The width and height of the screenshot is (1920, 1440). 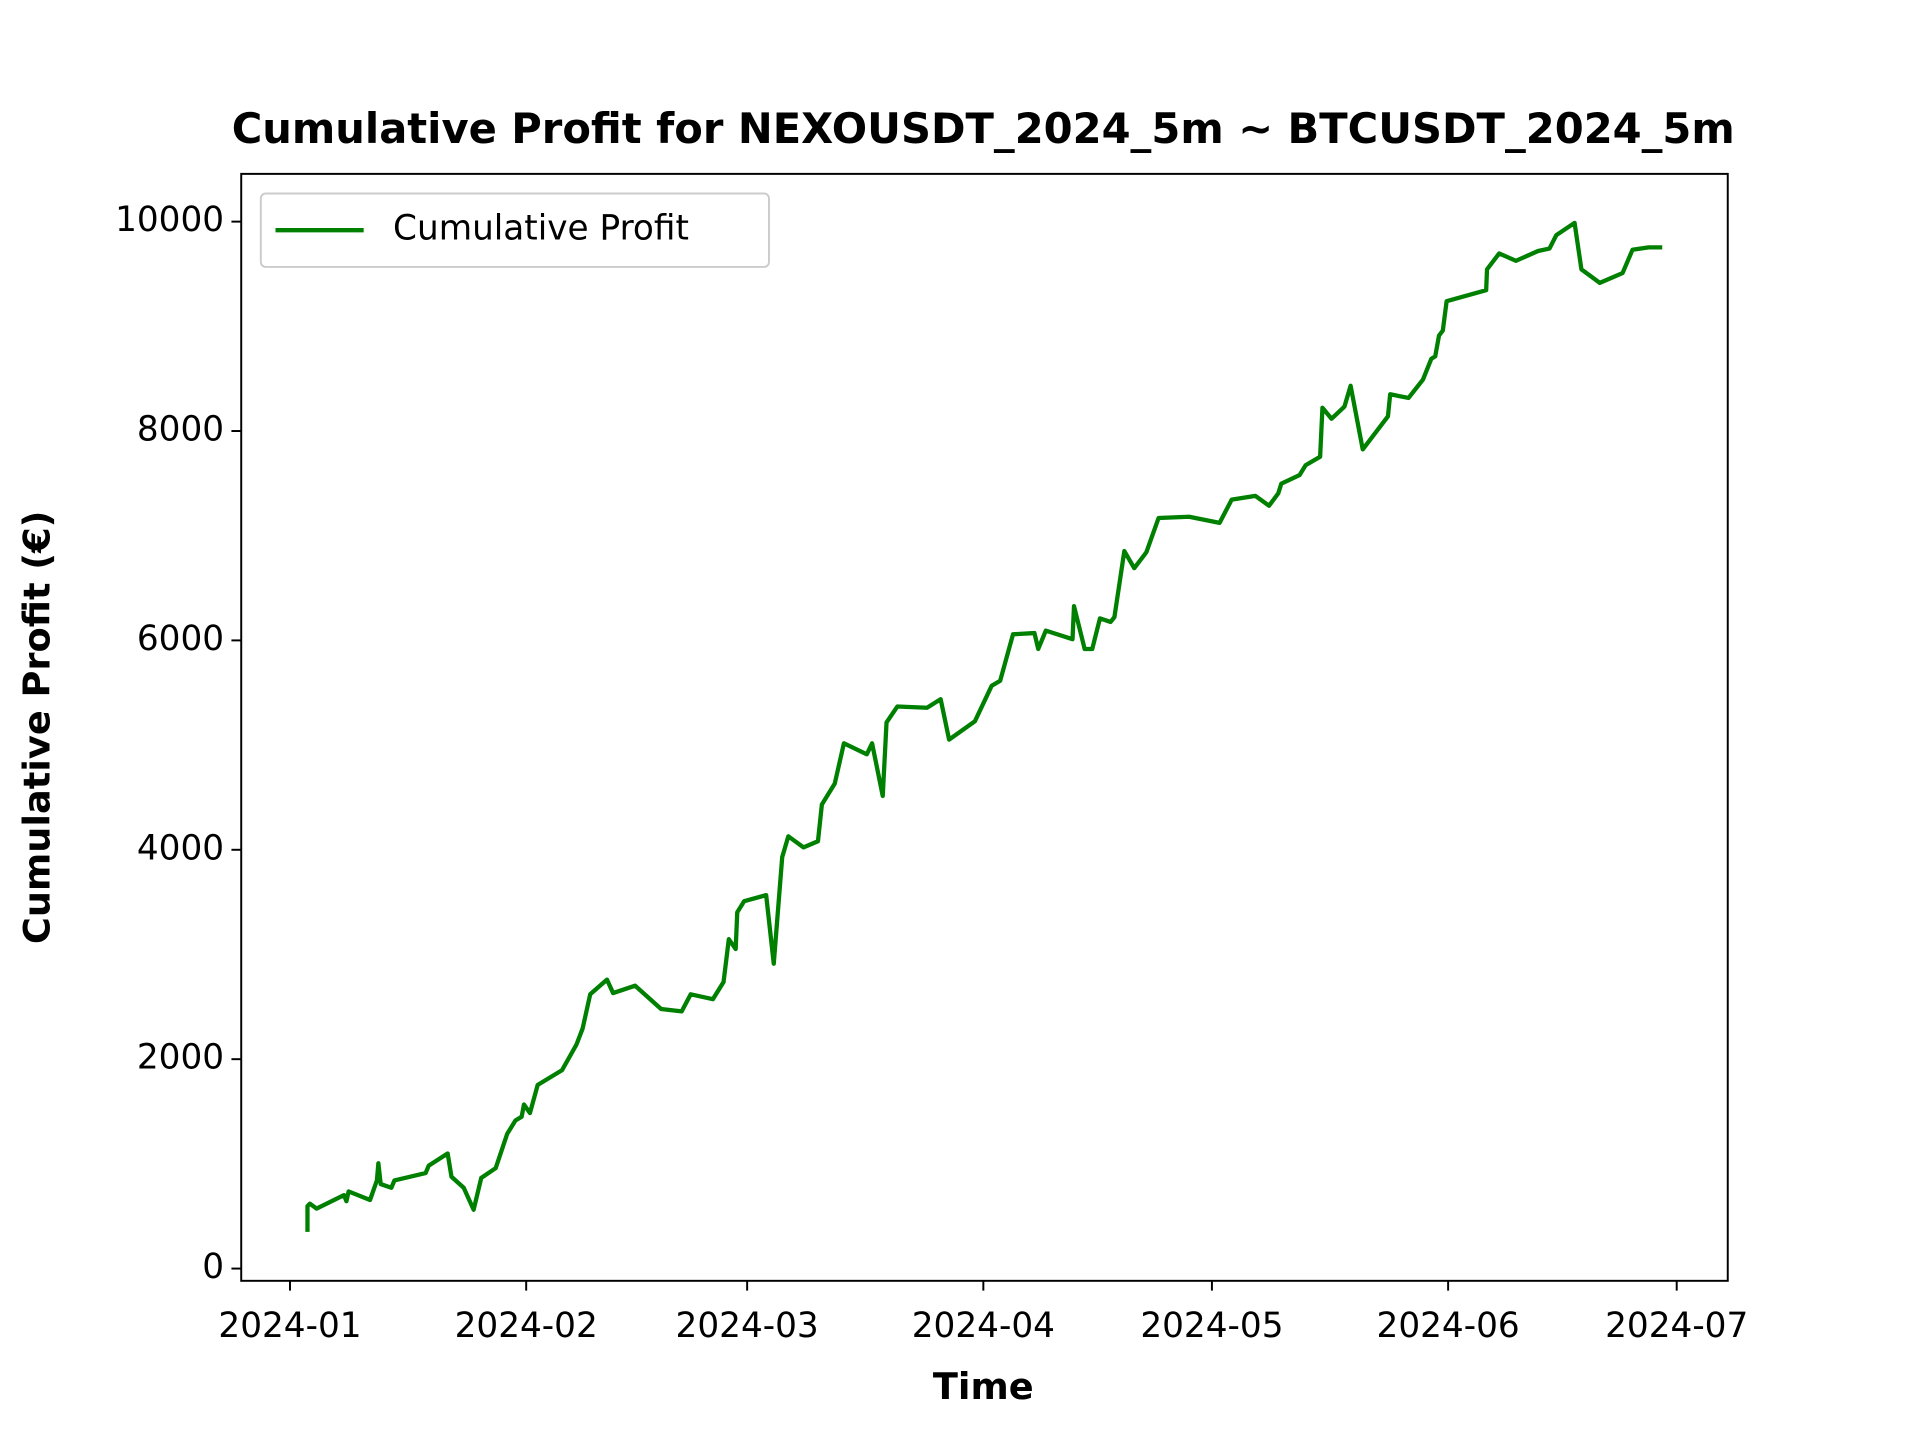 What do you see at coordinates (180, 848) in the screenshot?
I see `y-tick-label: 4000` at bounding box center [180, 848].